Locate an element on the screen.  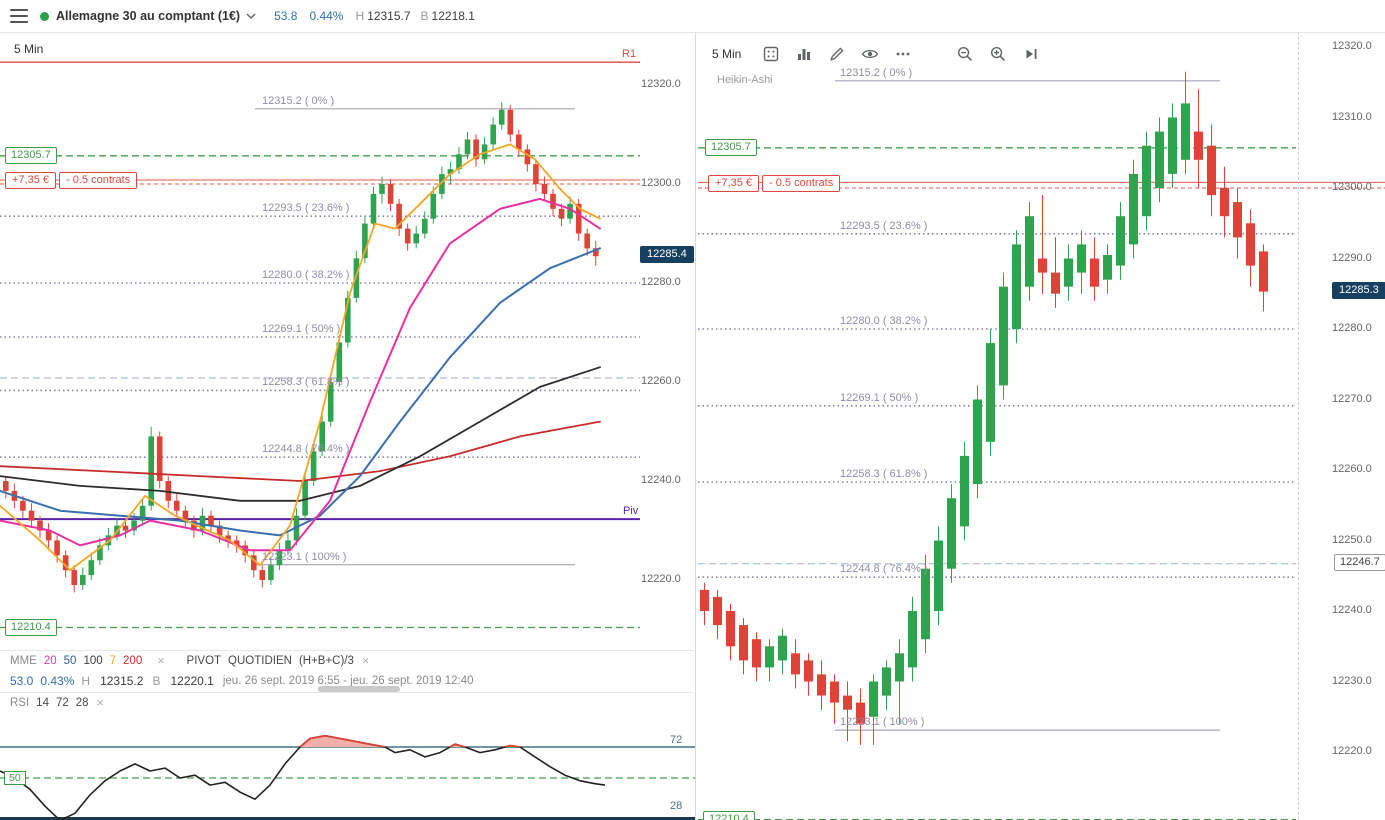
left-timeframe-label: 5 Min is located at coordinates (29, 49).